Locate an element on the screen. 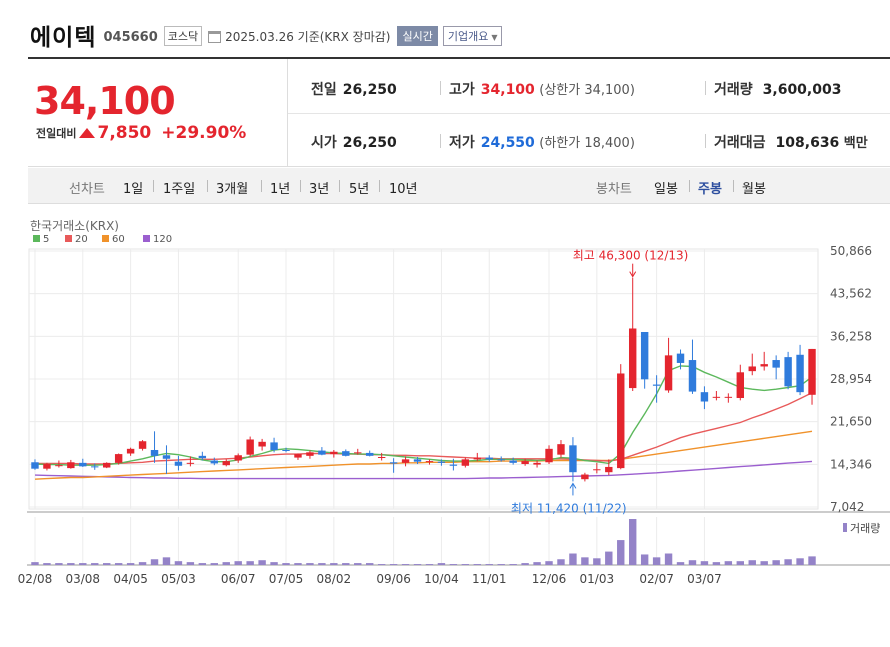 The height and width of the screenshot is (647, 890). max-annotation: 최고 46,300 (12/13) is located at coordinates (631, 256).